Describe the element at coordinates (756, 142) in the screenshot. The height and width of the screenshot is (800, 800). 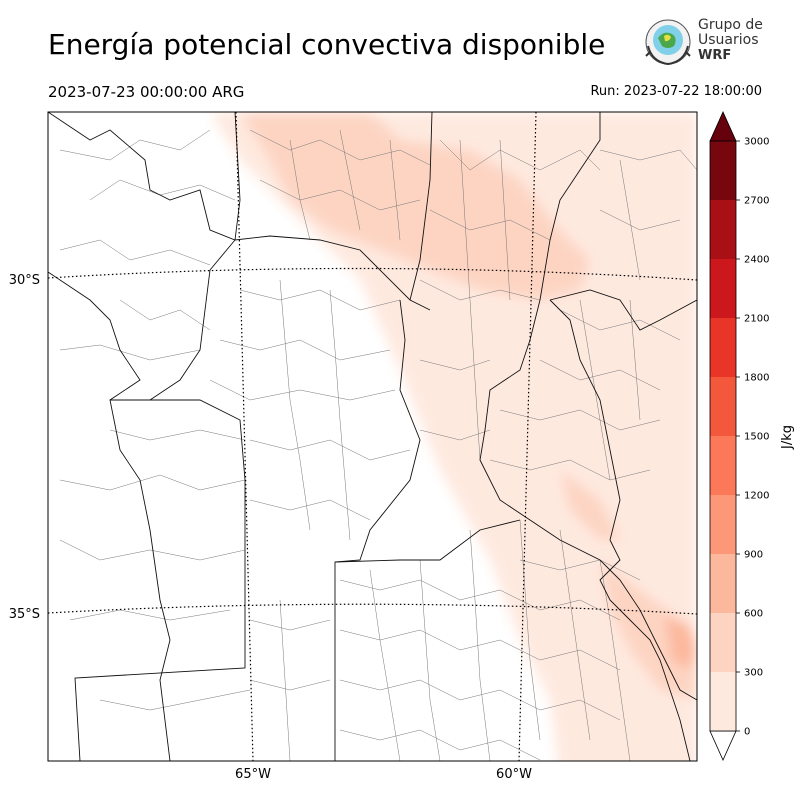
I see `colorbar-tick-label: 3000` at that location.